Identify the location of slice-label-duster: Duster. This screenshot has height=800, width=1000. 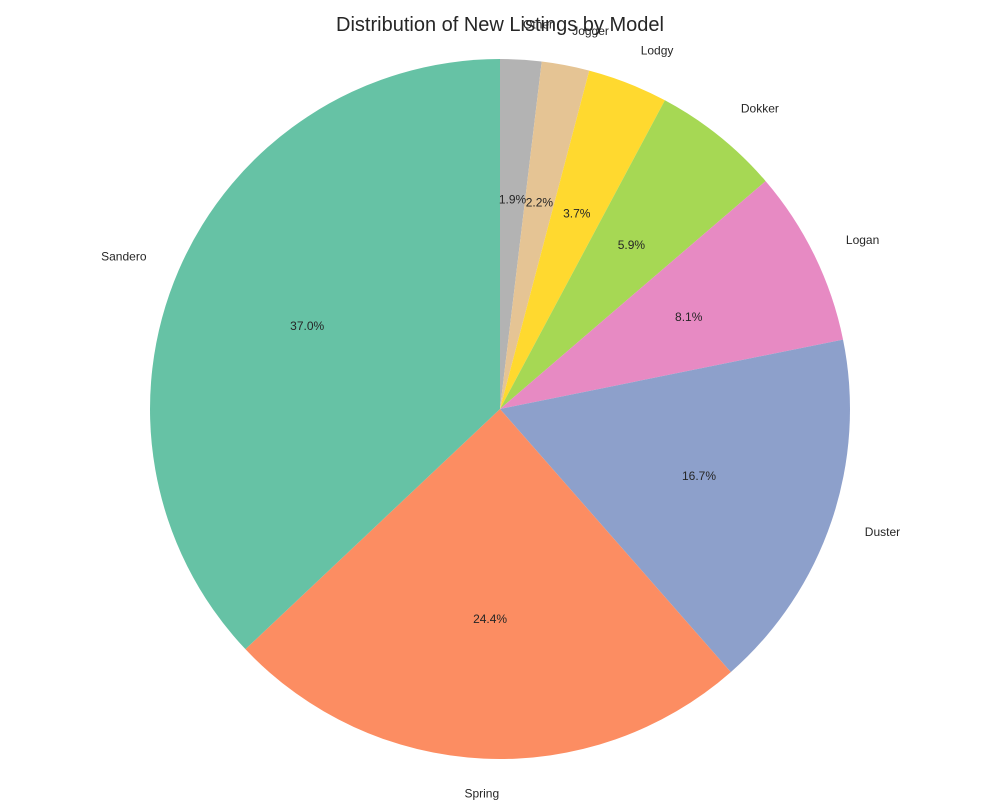
(882, 532).